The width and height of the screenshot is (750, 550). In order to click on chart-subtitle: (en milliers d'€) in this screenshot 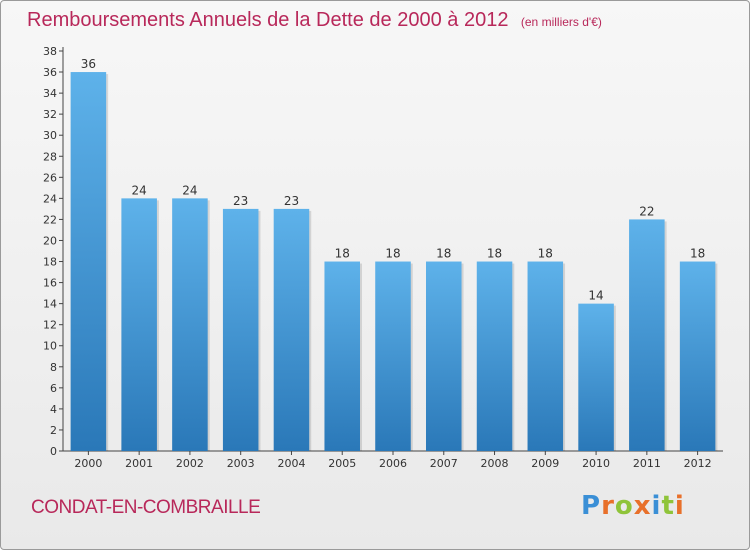, I will do `click(561, 22)`.